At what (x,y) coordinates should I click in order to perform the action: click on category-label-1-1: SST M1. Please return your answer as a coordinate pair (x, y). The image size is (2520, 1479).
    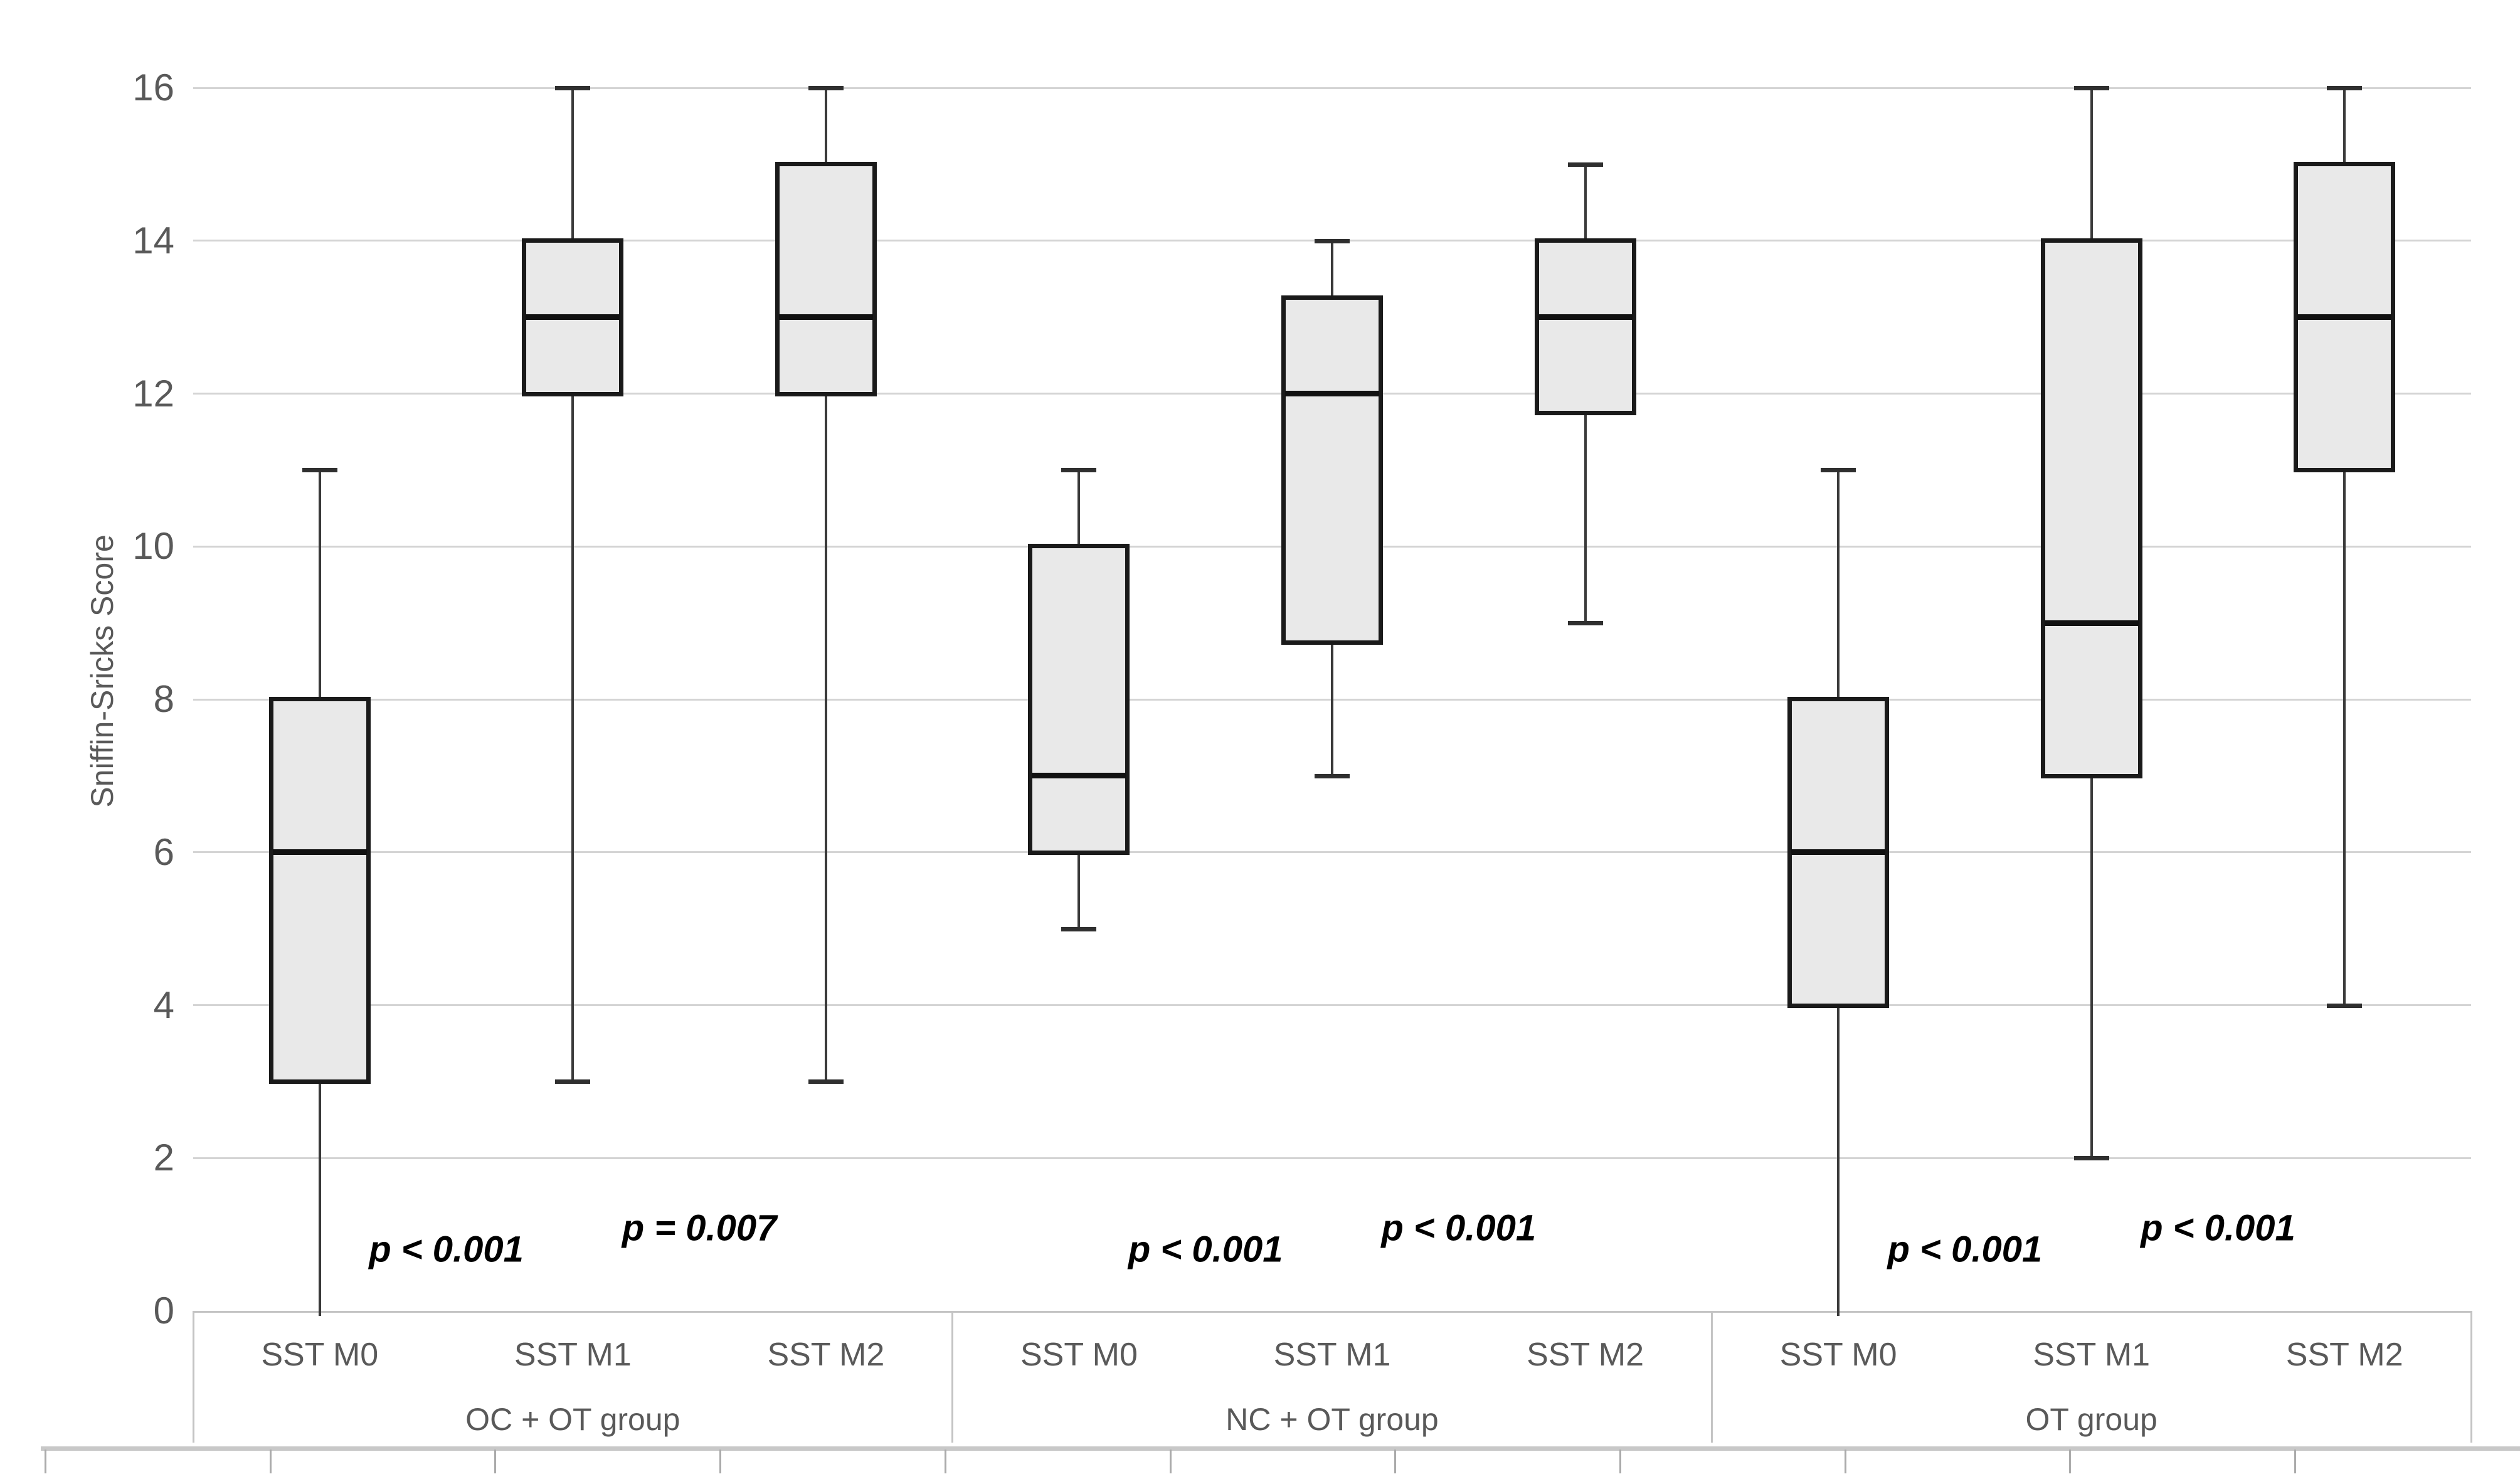
    Looking at the image, I should click on (1332, 1355).